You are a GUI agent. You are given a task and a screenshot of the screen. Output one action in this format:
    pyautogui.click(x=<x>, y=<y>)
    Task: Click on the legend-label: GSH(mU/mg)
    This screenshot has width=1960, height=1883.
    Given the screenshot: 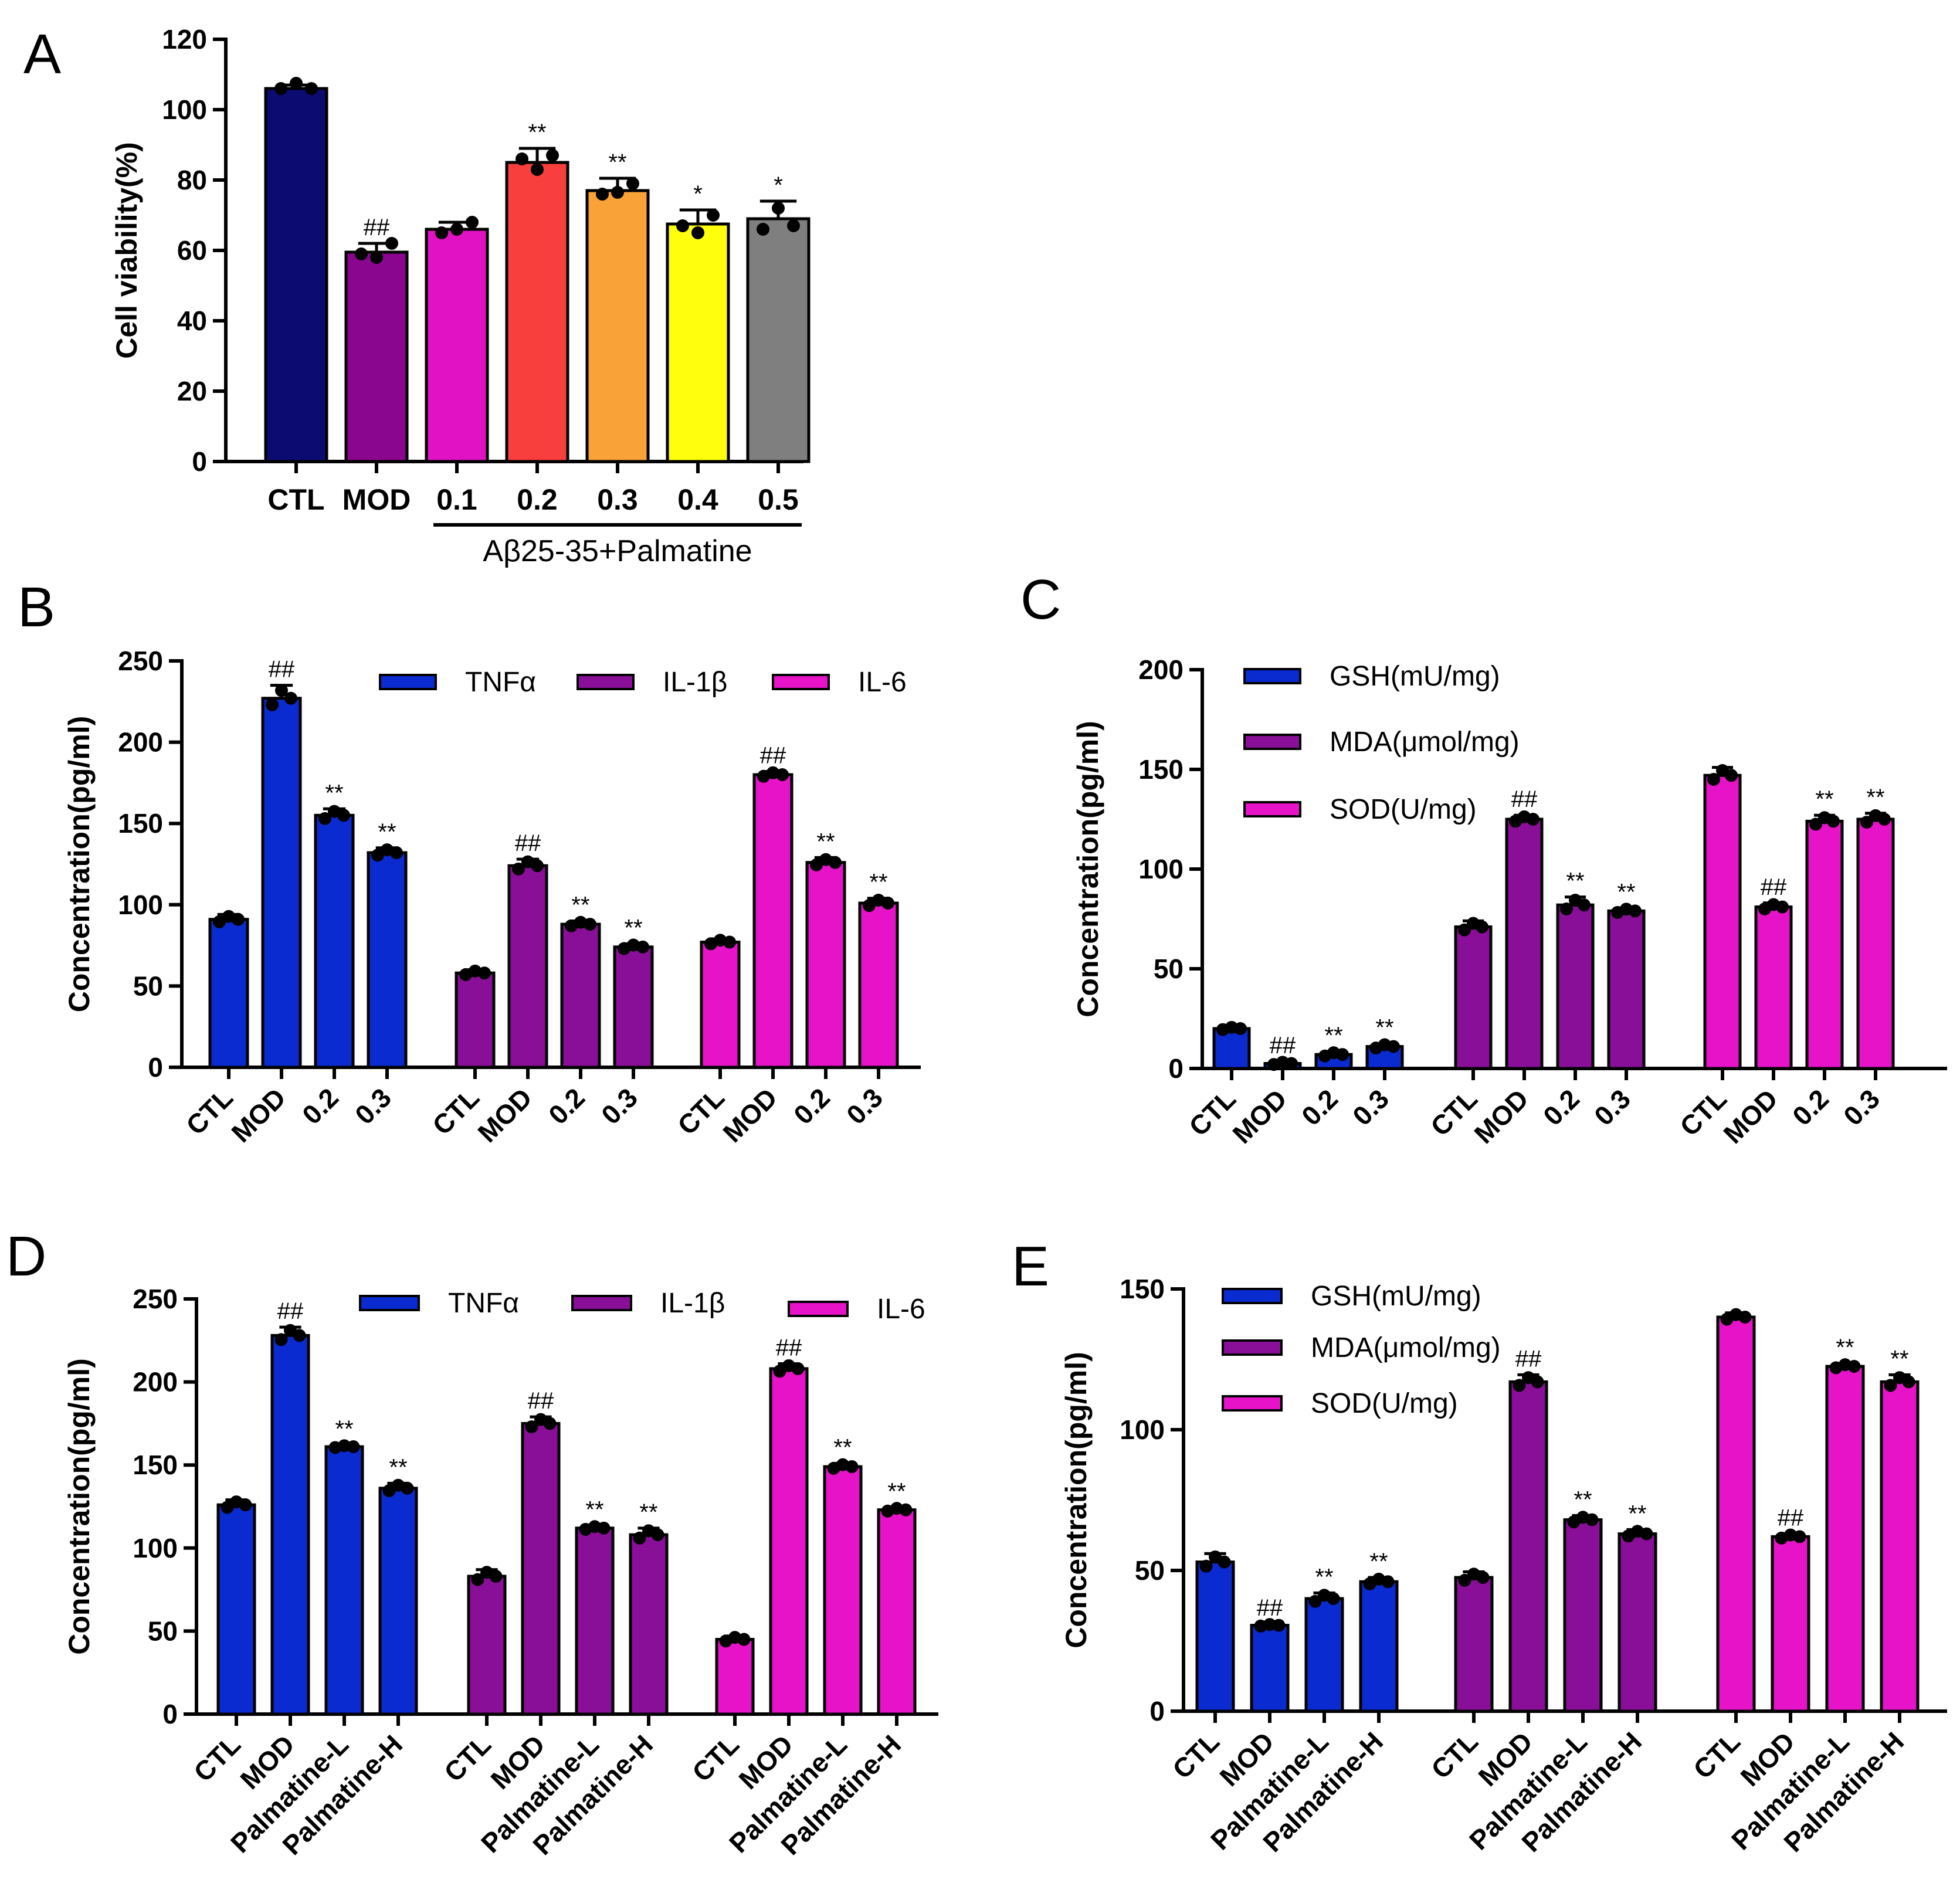 What is the action you would take?
    pyautogui.click(x=1396, y=1296)
    